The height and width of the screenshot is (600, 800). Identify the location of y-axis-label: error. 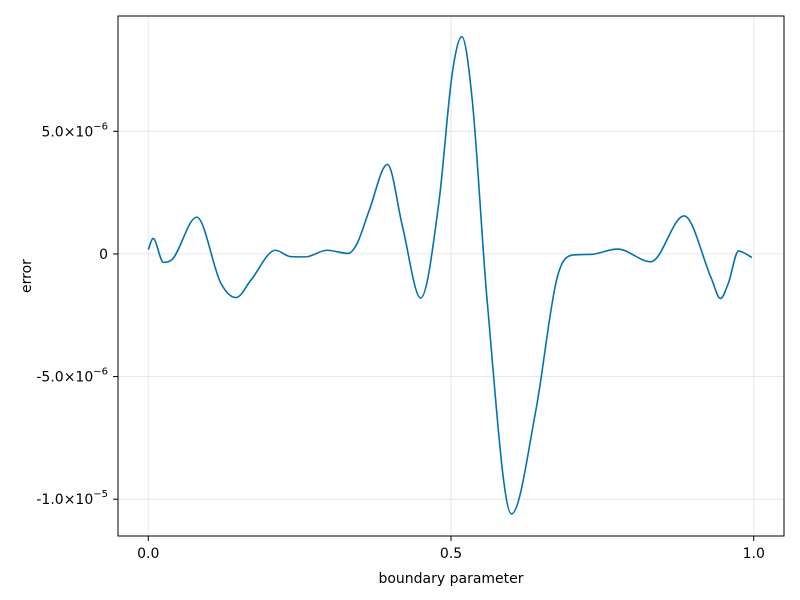
(27, 276).